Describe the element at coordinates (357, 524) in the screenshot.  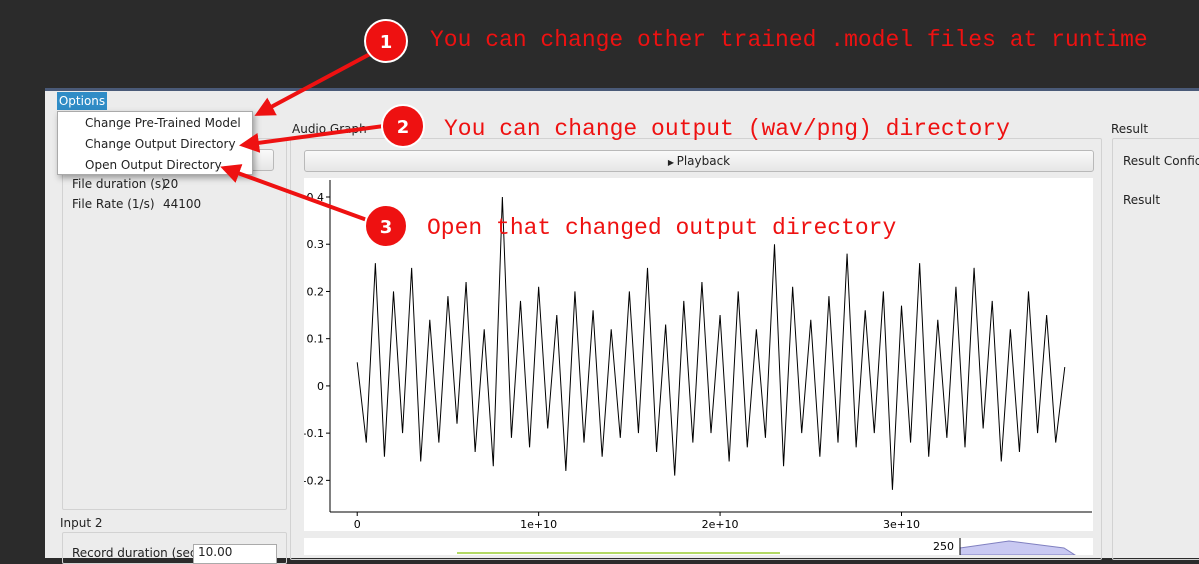
I see `x-tick-label: 0` at that location.